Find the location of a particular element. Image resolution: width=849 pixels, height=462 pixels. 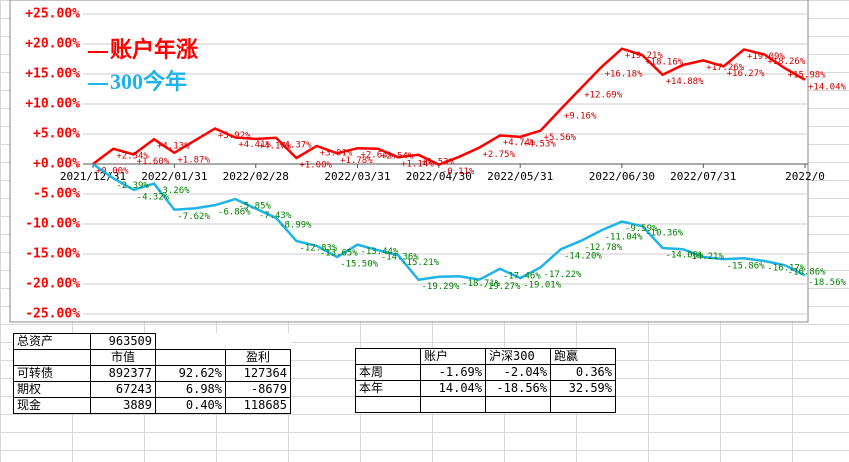

table-cell: -2.04% is located at coordinates (518, 372).